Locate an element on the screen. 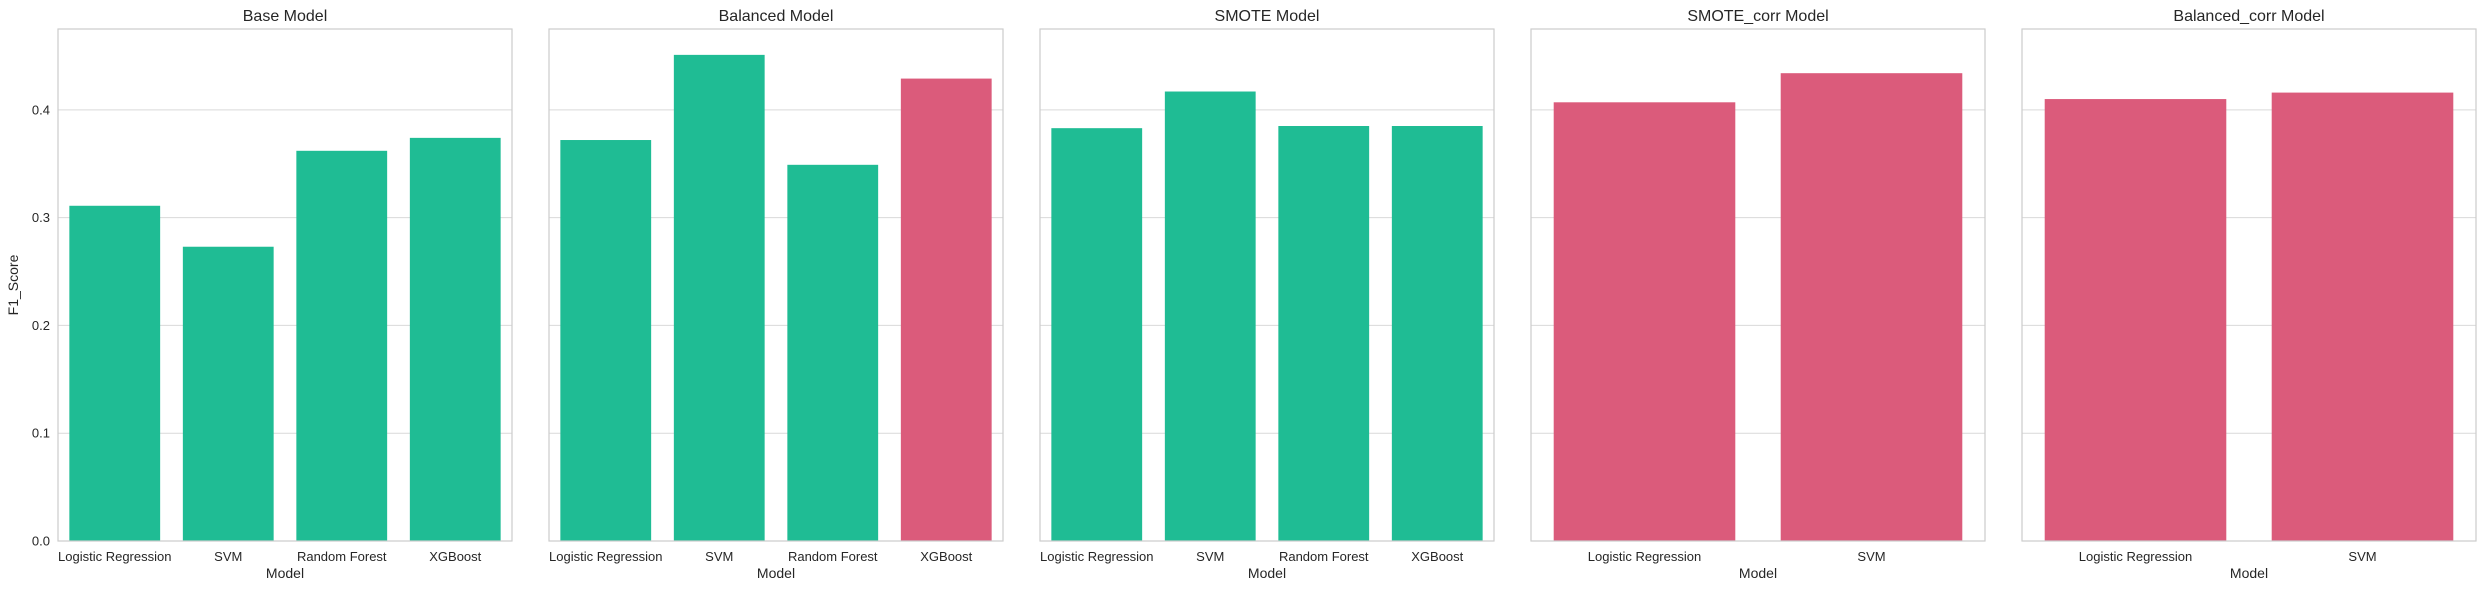 The height and width of the screenshot is (590, 2489). y-tick-label: 0.1 is located at coordinates (41, 433).